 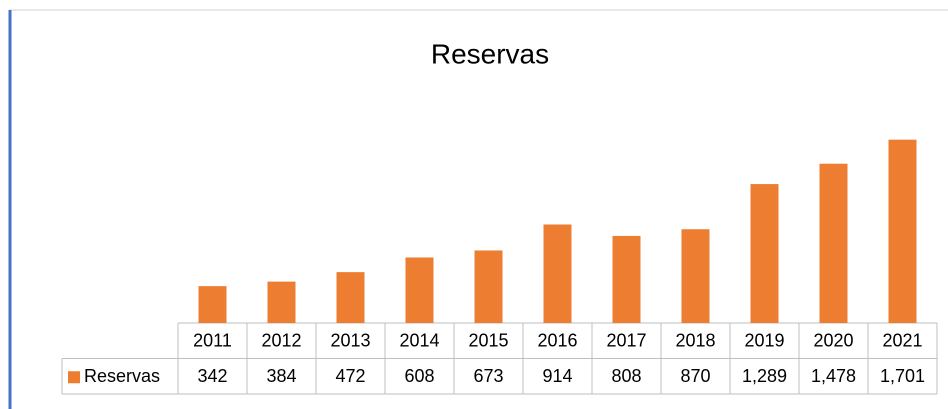 I want to click on data-label: 472, so click(x=350, y=376).